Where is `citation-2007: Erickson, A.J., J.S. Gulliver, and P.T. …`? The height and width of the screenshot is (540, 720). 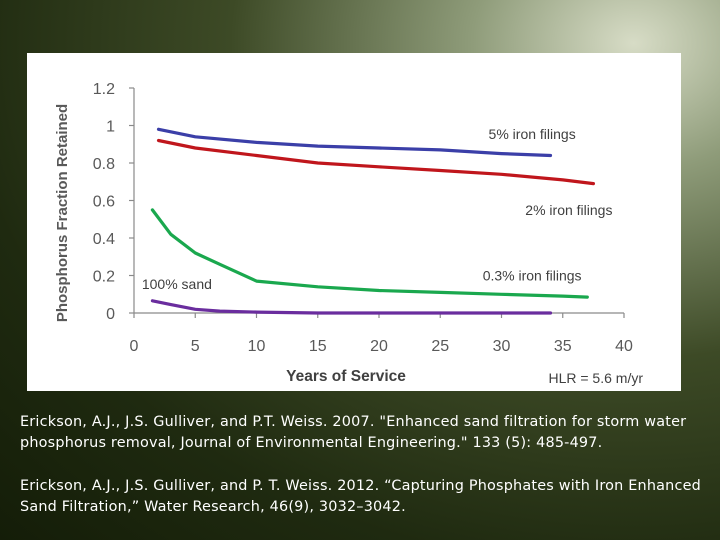
citation-2007: Erickson, A.J., J.S. Gulliver, and P.T. … is located at coordinates (353, 432).